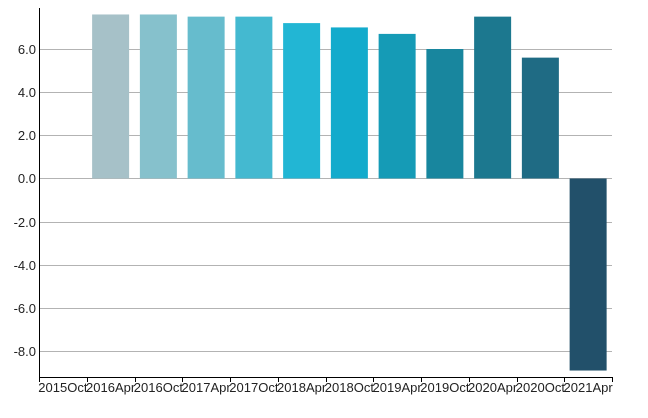  I want to click on y-tick-label: -4.0, so click(25, 265).